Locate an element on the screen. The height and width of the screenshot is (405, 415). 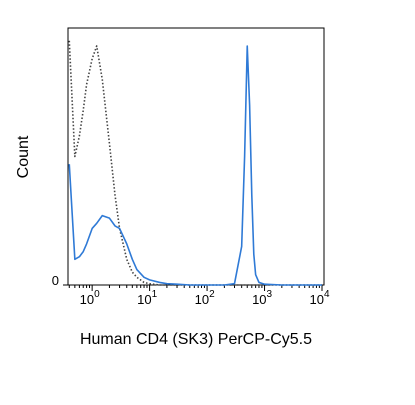
x-axis-label: Human CD4 (SK3) PerCP-Cy5.5 is located at coordinates (196, 339).